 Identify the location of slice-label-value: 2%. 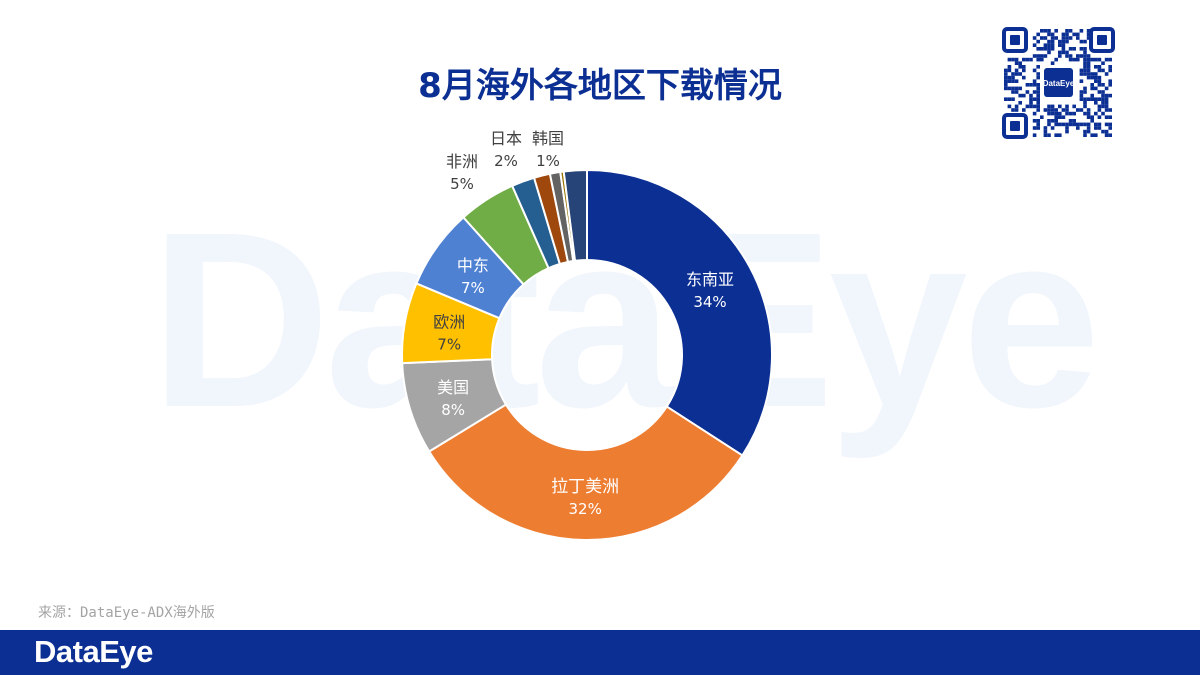
(506, 161).